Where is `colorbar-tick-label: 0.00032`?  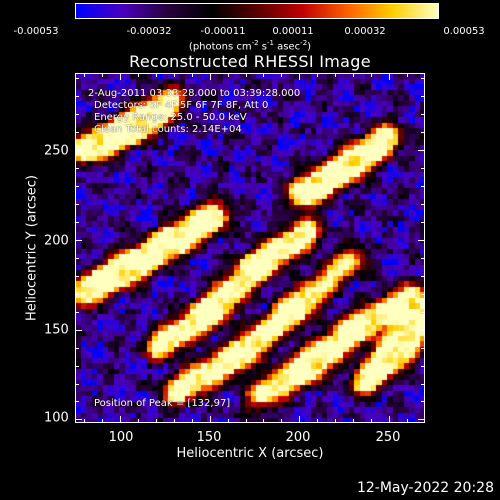 colorbar-tick-label: 0.00032 is located at coordinates (365, 31).